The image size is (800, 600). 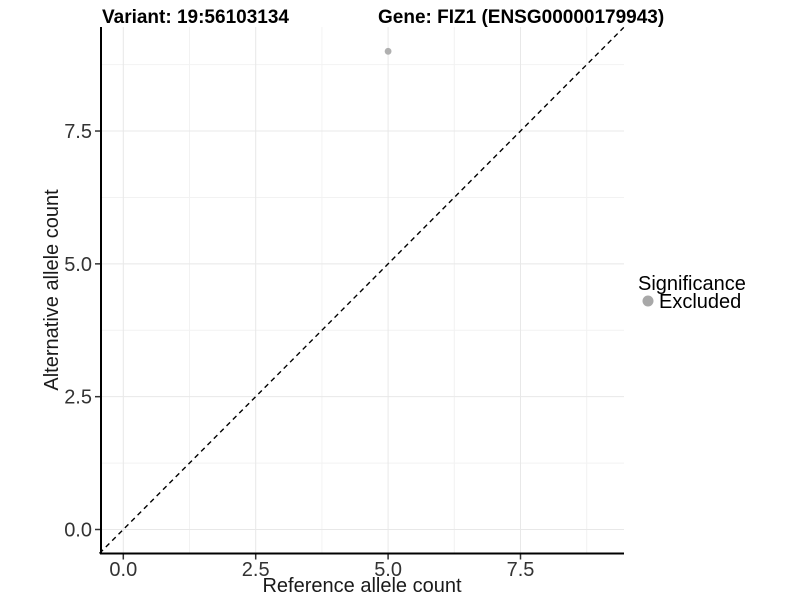 I want to click on legend-key-dot-icon, so click(x=648, y=301).